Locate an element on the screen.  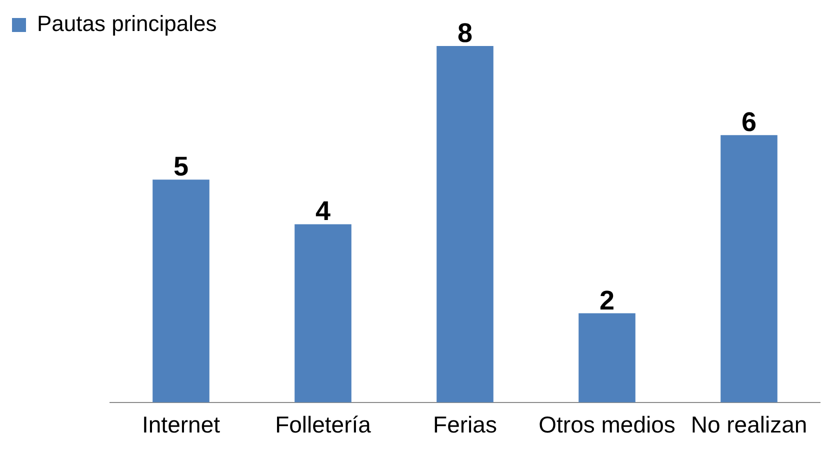
data-label: 5 is located at coordinates (181, 167).